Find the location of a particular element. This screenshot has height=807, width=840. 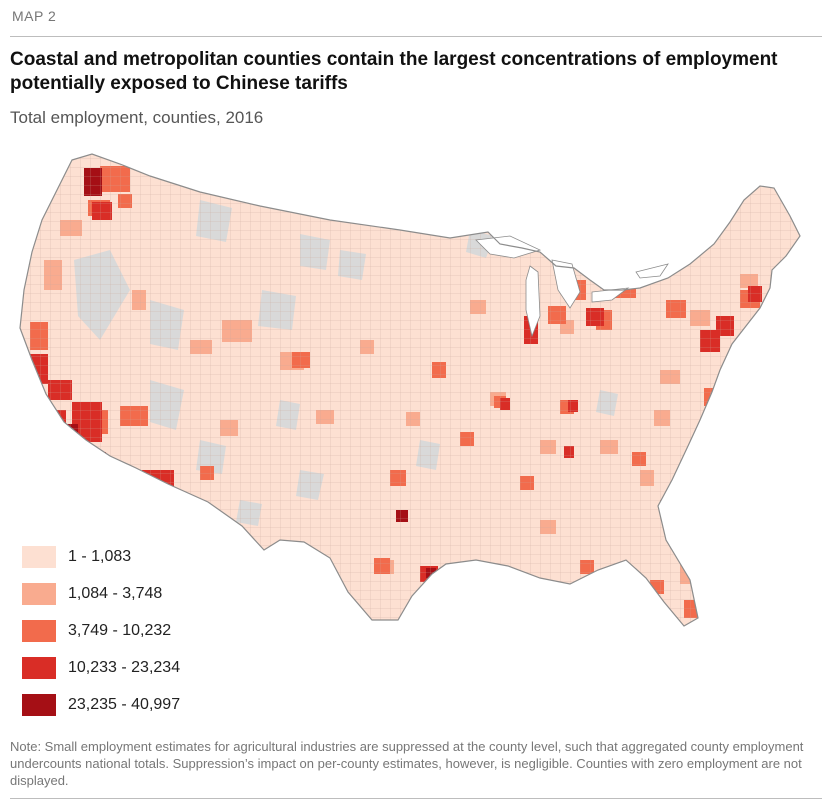

map-number-label: MAP 2 is located at coordinates (34, 16).